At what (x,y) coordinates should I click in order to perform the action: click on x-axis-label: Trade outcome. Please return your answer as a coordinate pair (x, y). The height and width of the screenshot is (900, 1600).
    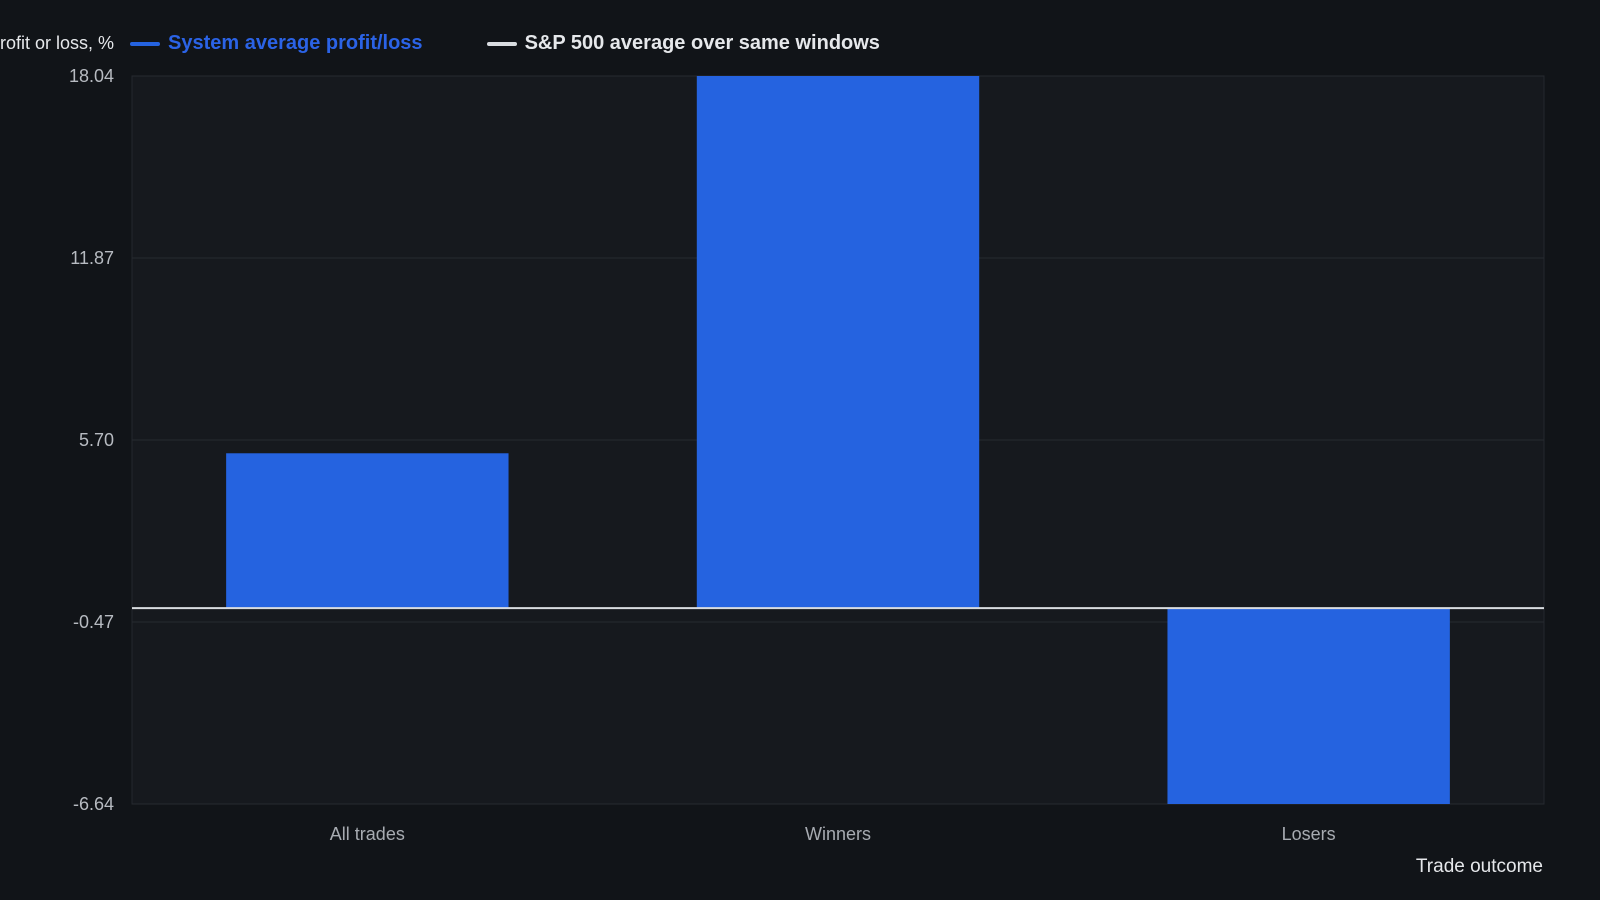
    Looking at the image, I should click on (1479, 866).